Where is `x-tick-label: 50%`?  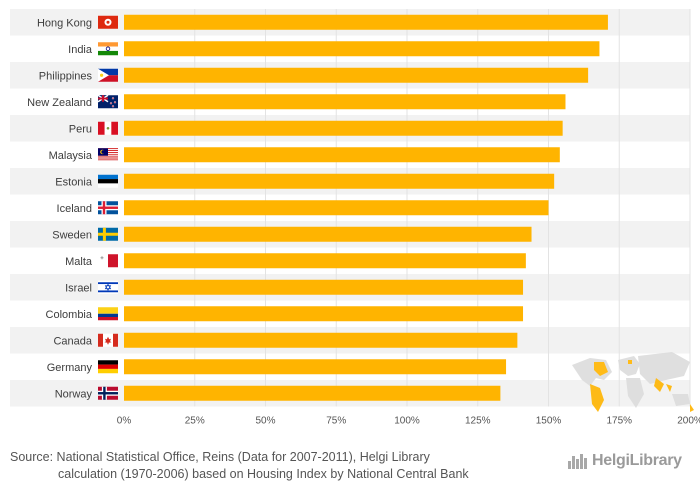 x-tick-label: 50% is located at coordinates (265, 421).